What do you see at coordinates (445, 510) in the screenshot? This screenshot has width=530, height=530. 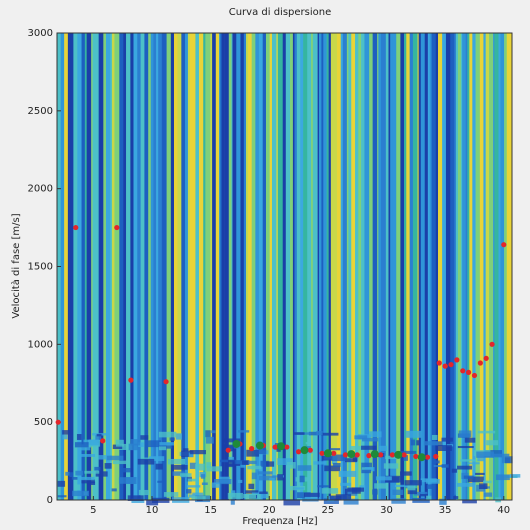 I see `x-tick-label: 35` at bounding box center [445, 510].